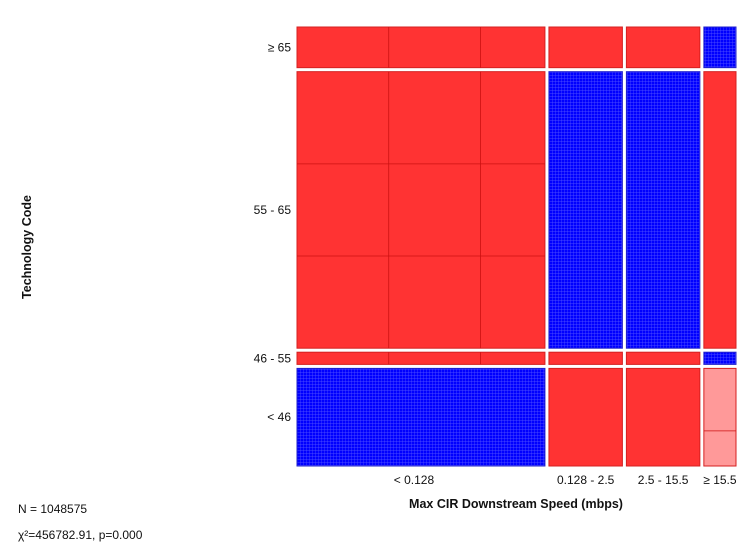 This screenshot has height=560, width=756. What do you see at coordinates (279, 417) in the screenshot?
I see `y-tick-label: < 46` at bounding box center [279, 417].